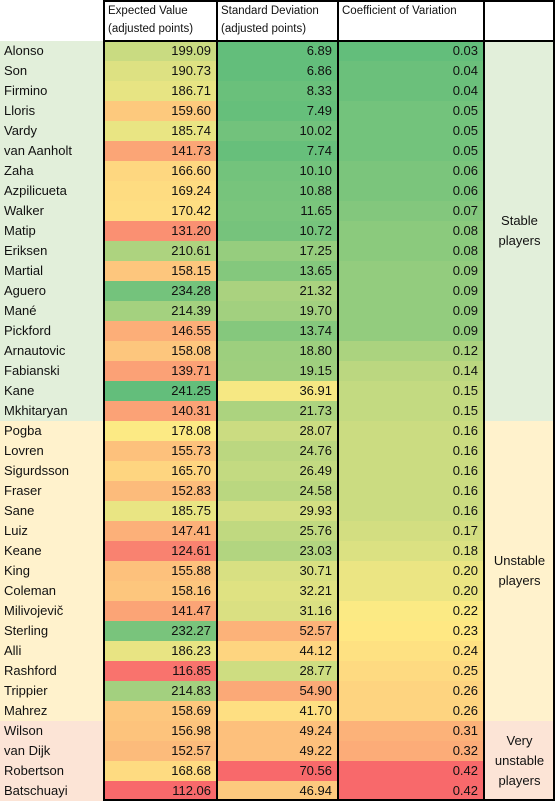 The width and height of the screenshot is (555, 801). I want to click on value-cell-sd: 6.89, so click(277, 51).